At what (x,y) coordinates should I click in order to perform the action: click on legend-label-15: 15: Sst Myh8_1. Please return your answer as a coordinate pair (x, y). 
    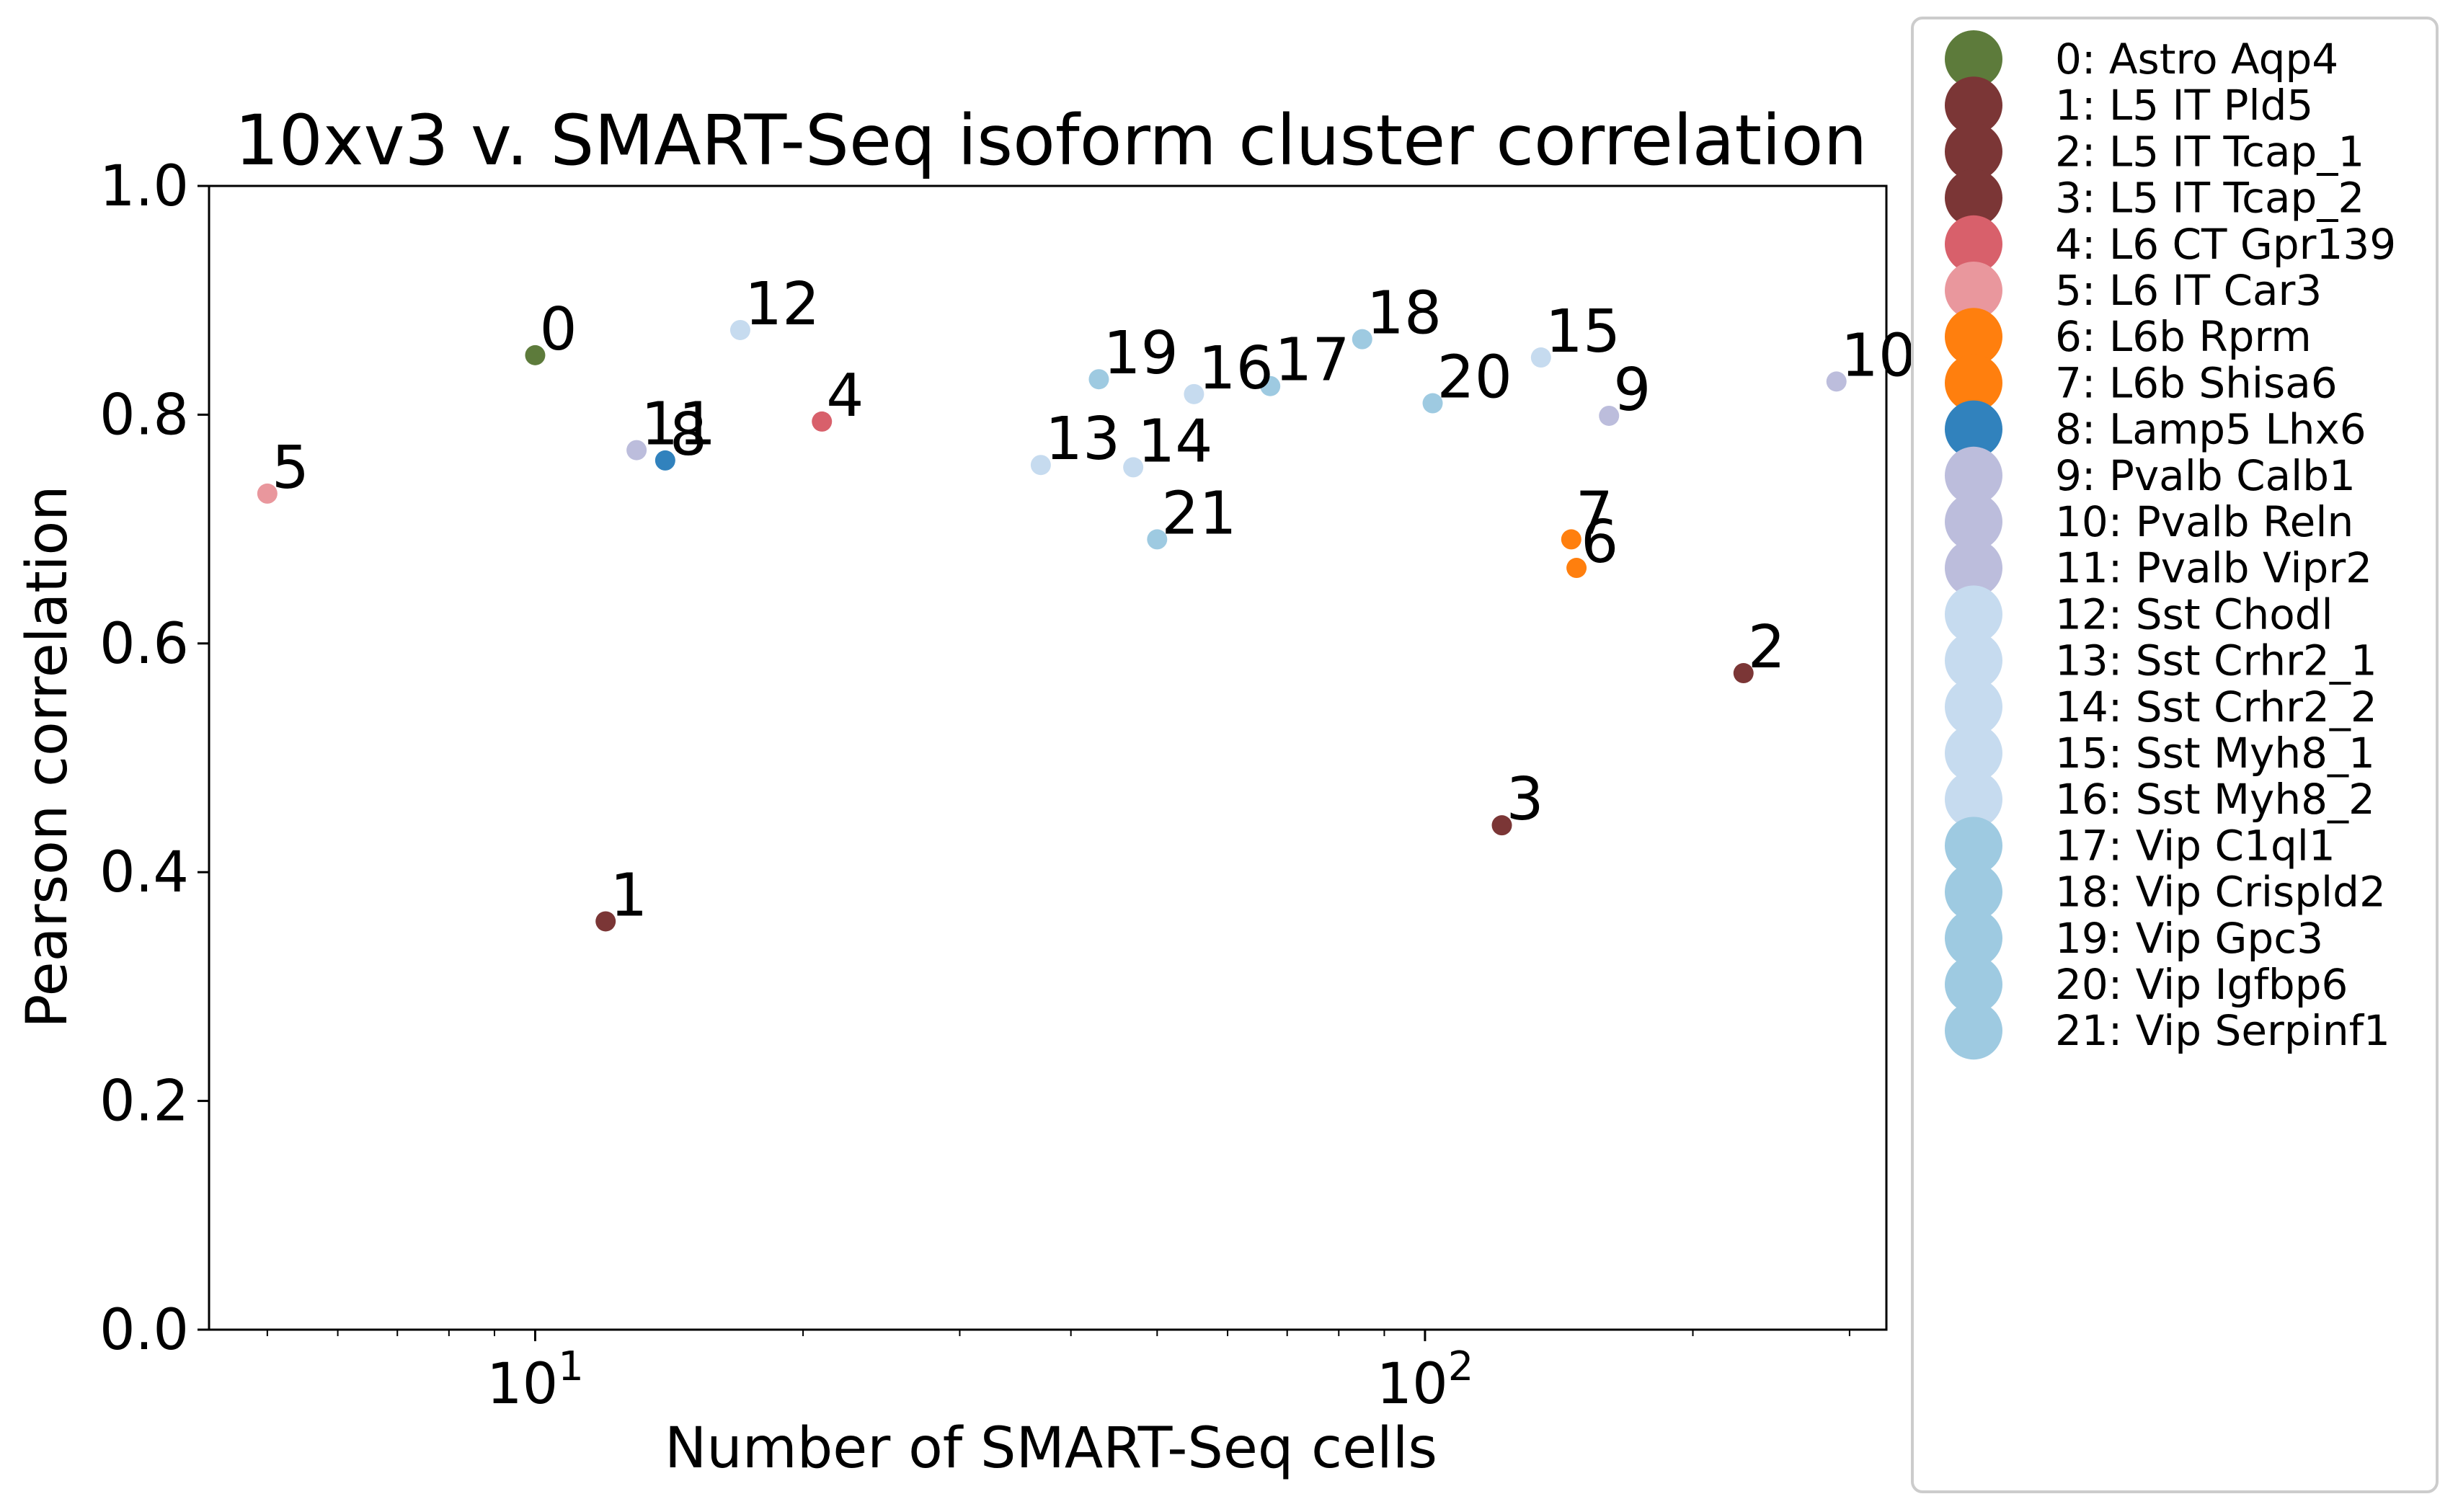
    Looking at the image, I should click on (2215, 754).